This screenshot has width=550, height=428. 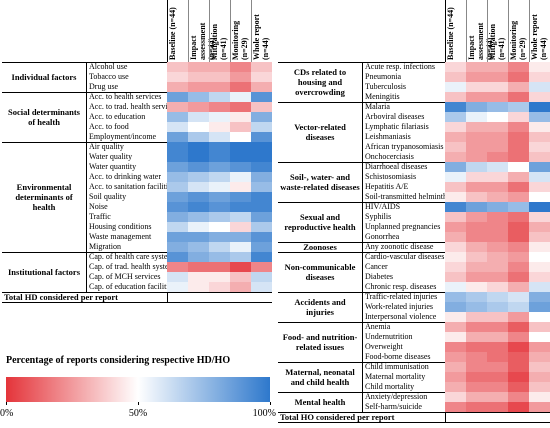 I want to click on column-header: Mitigation (n=41), so click(x=219, y=42).